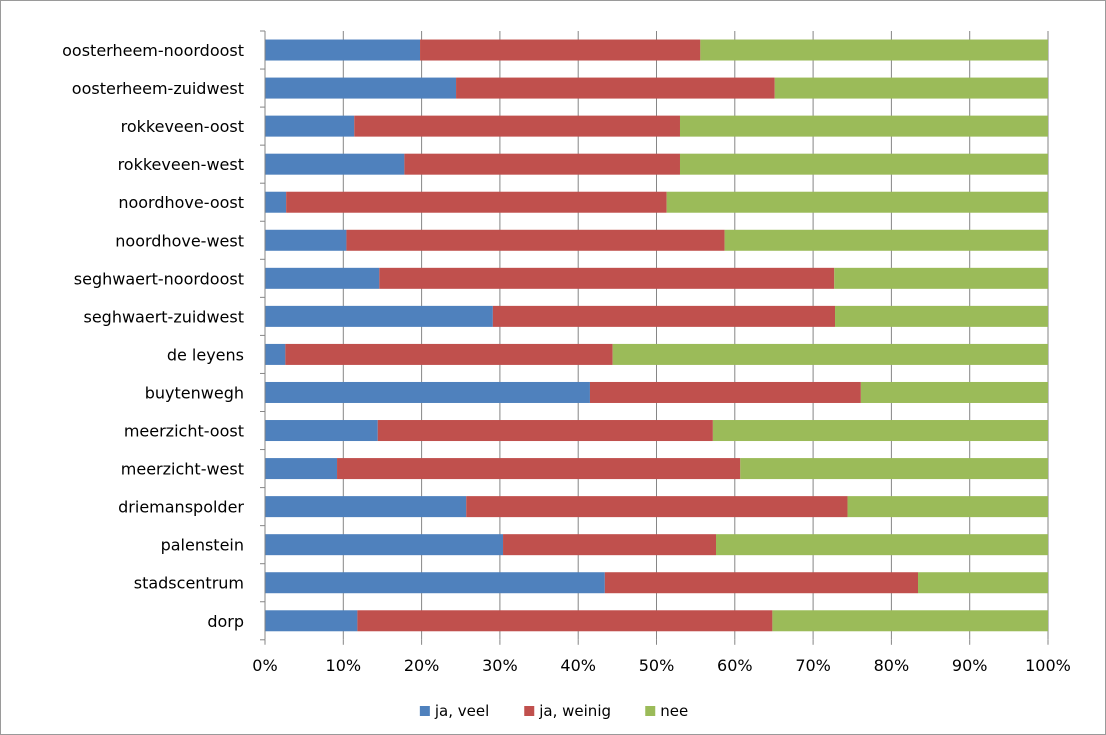  What do you see at coordinates (664, 316) in the screenshot?
I see `bar-seghwaert-zuidwest-ja-weinig` at bounding box center [664, 316].